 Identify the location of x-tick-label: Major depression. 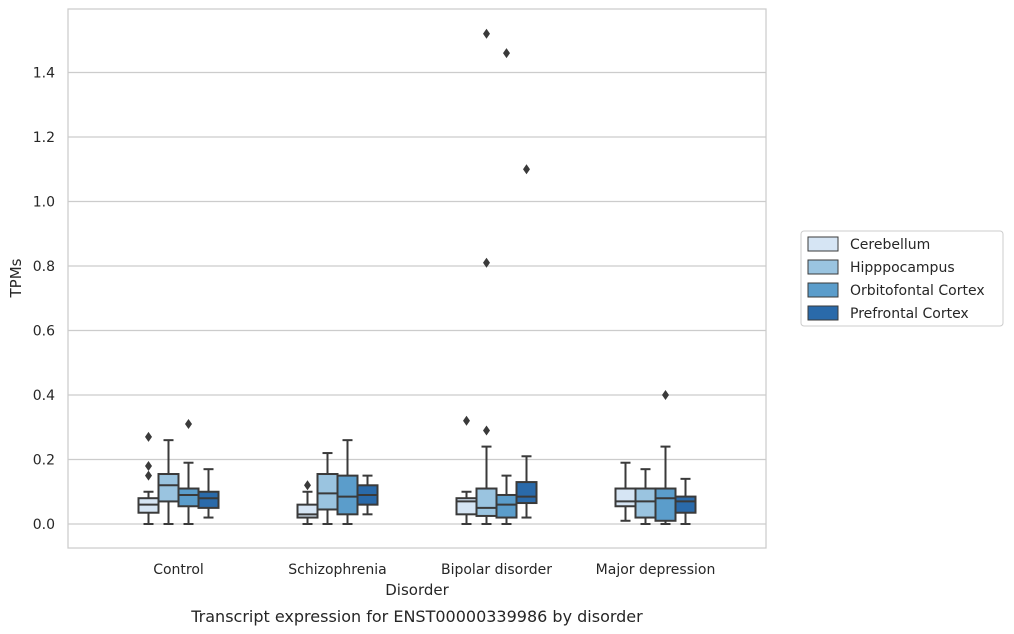
(656, 570).